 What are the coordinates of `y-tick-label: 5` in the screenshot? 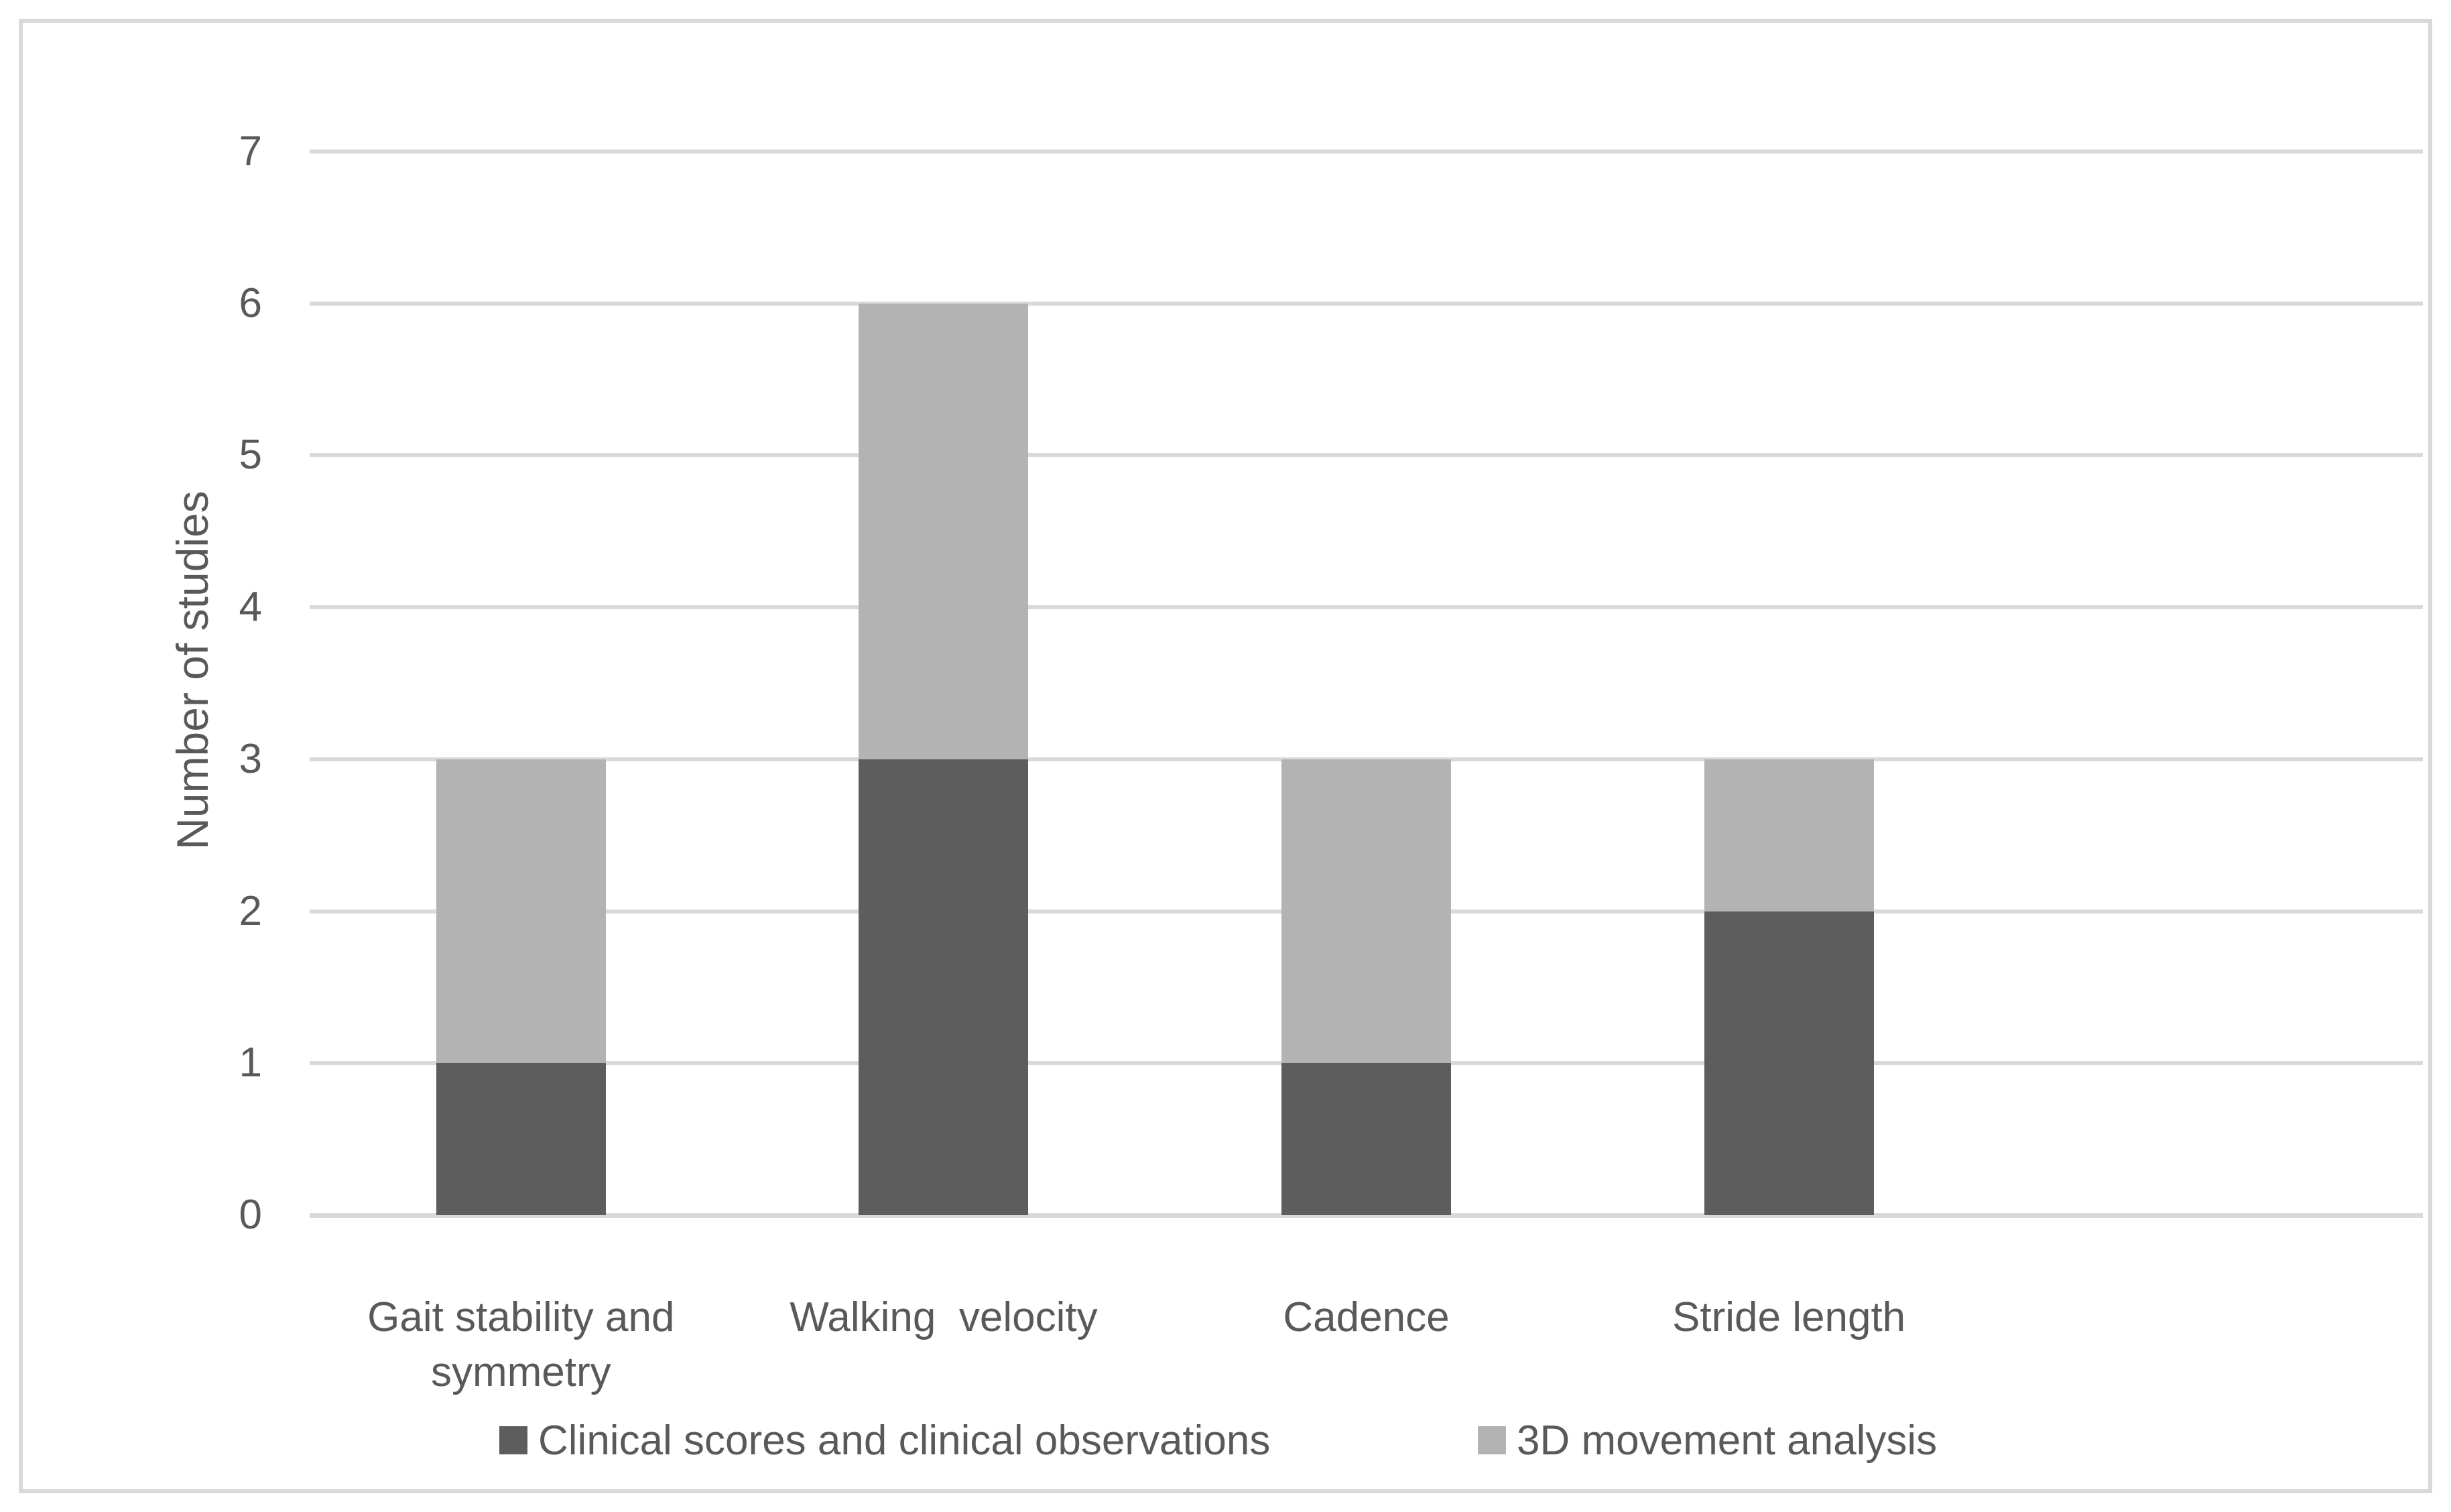 It's located at (250, 455).